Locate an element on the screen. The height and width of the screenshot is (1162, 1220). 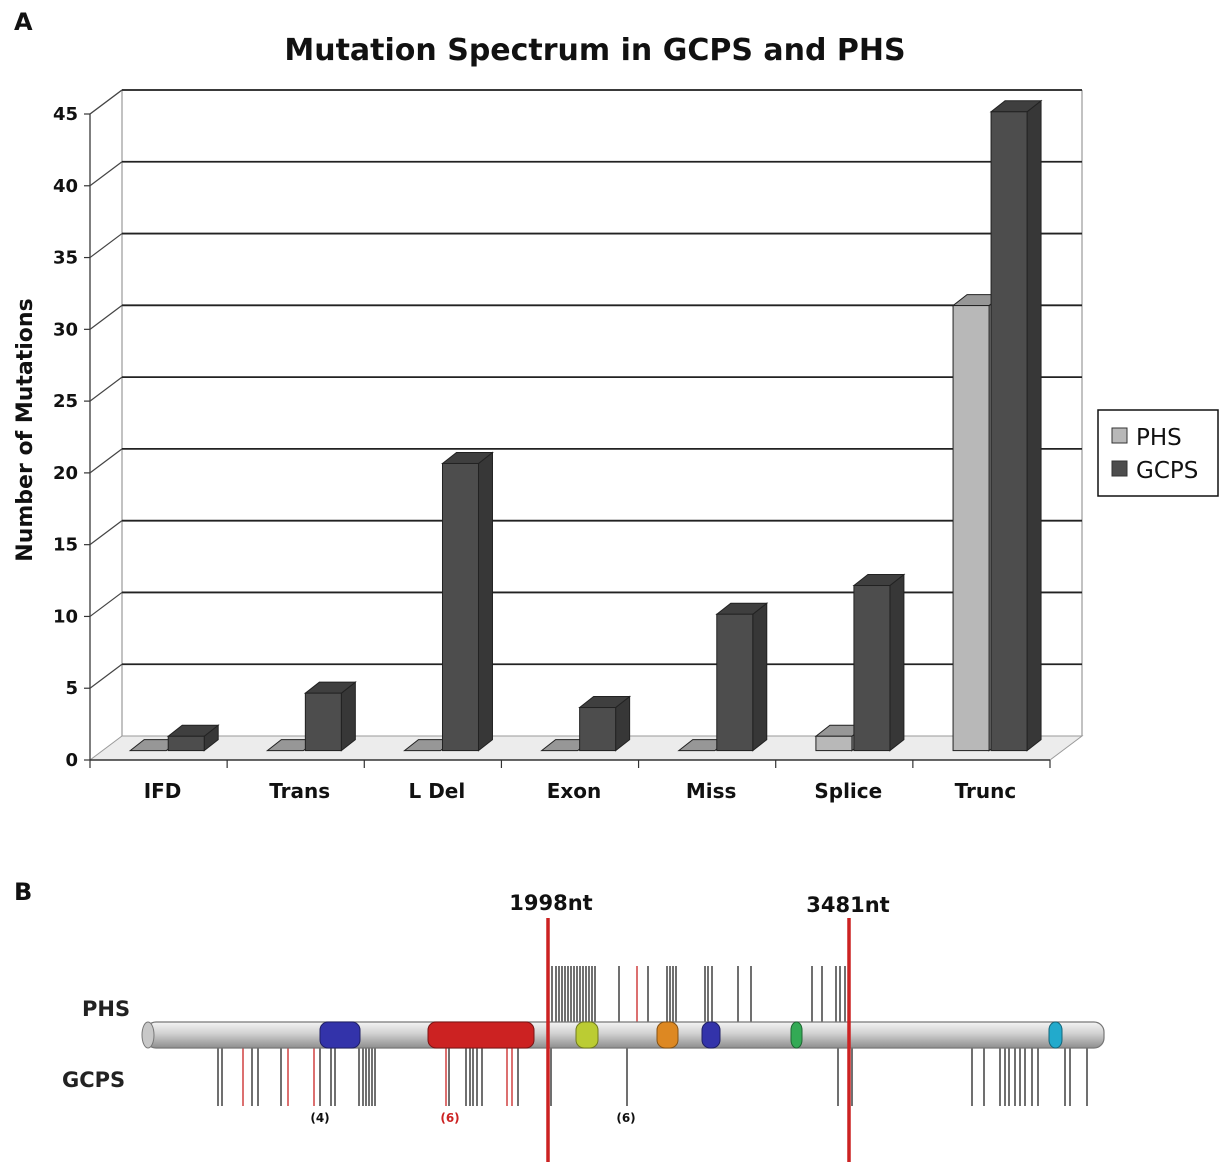
y-tick-label: 40 is located at coordinates (65, 186).